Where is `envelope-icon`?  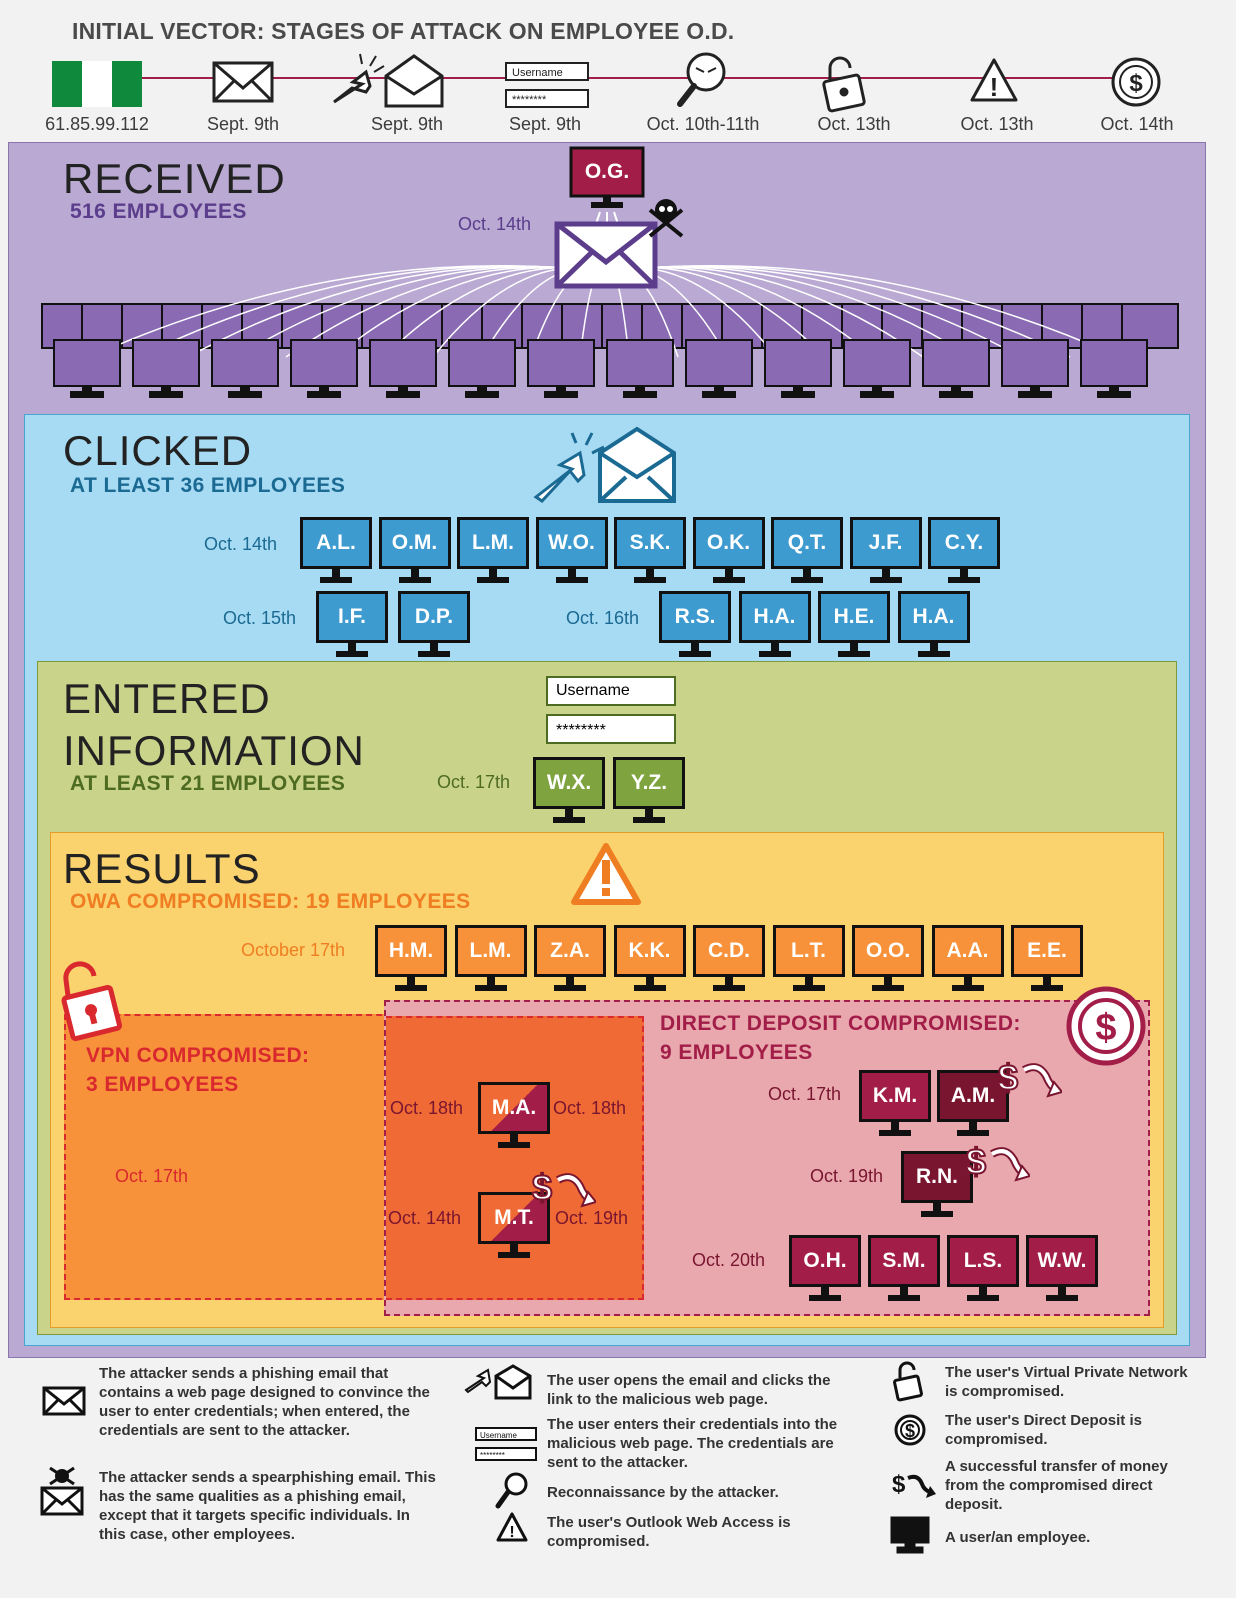
envelope-icon is located at coordinates (243, 82).